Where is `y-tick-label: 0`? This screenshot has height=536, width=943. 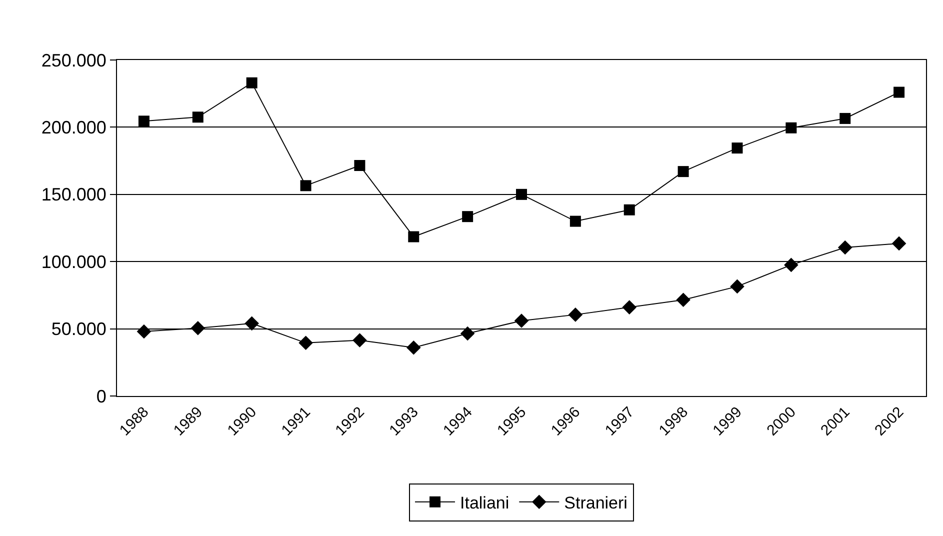 y-tick-label: 0 is located at coordinates (101, 396).